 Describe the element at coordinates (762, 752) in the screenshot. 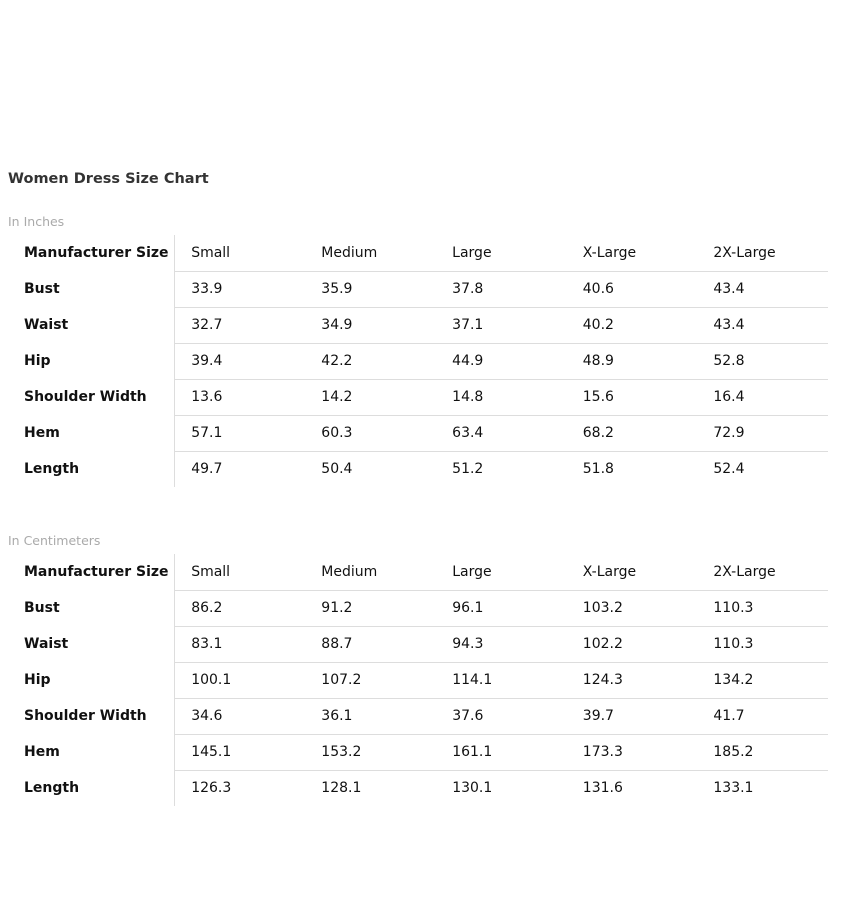

I see `table-cell: 185.2` at that location.